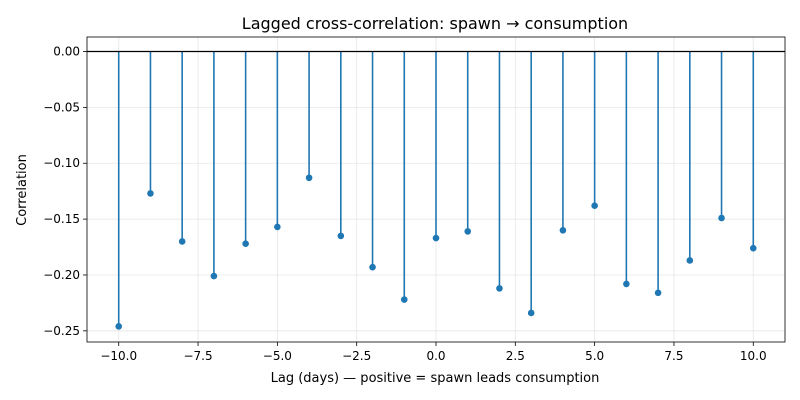 The width and height of the screenshot is (800, 400). What do you see at coordinates (515, 356) in the screenshot?
I see `x-tick-label: 2.5` at bounding box center [515, 356].